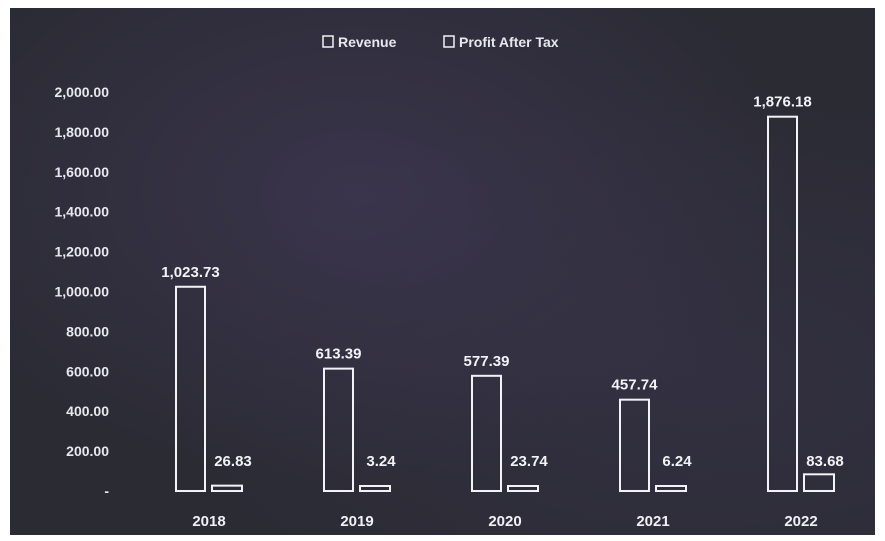 The height and width of the screenshot is (541, 885). I want to click on data-label-profit: 26.83, so click(233, 461).